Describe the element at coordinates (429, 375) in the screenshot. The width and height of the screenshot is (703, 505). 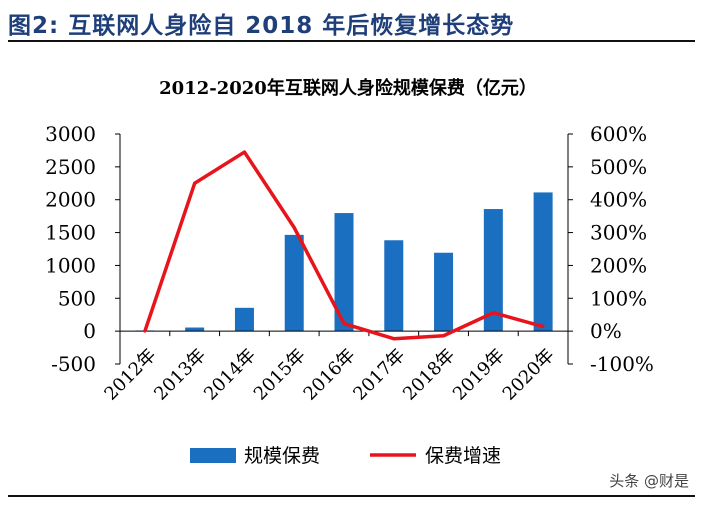
I see `x-tick-label: 2018年` at that location.